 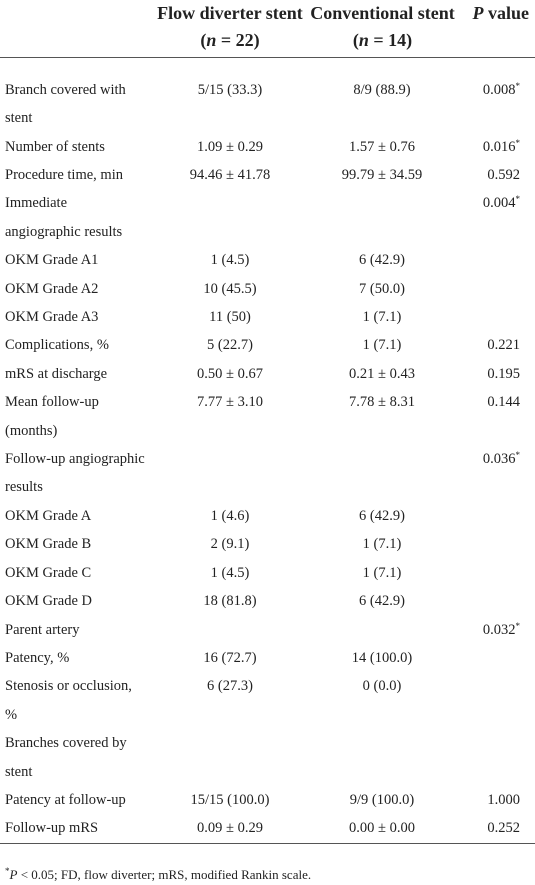 What do you see at coordinates (267, 828) in the screenshot?
I see `table-row: Follow-up mRS 0.09 ± 0.29 0.00 ± 0.00 0.252` at bounding box center [267, 828].